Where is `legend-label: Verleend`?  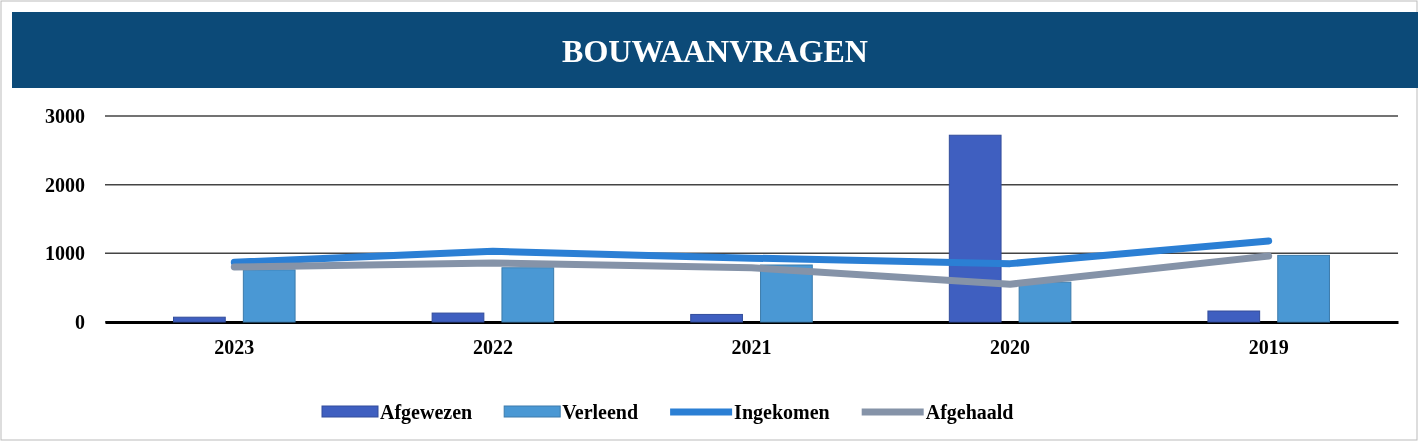 legend-label: Verleend is located at coordinates (600, 412).